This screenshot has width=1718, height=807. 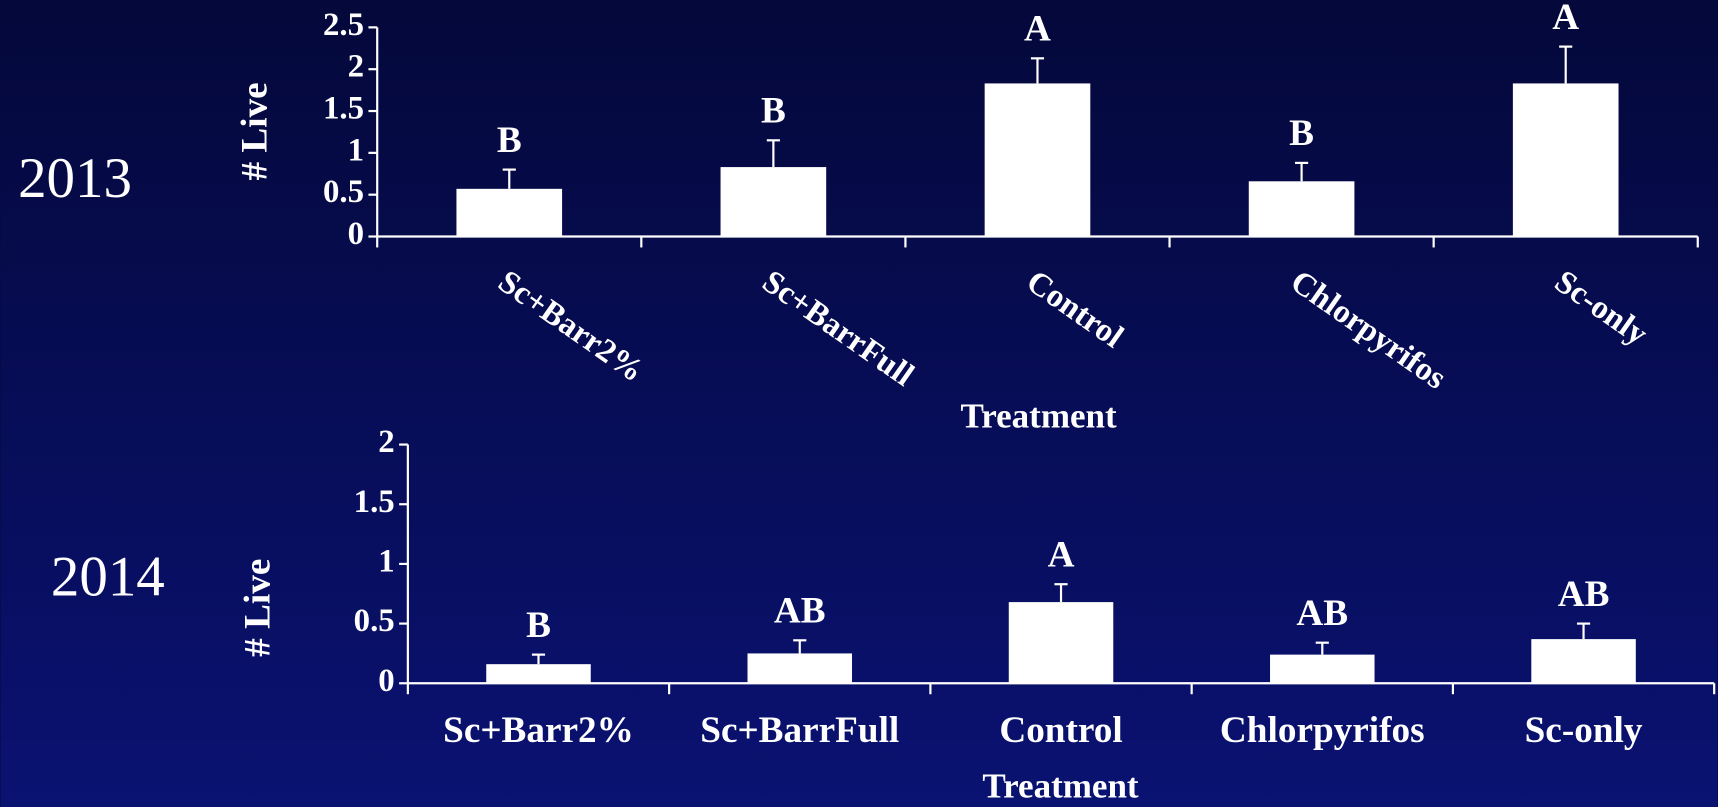 I want to click on y-tick-label: 2.5, so click(x=343, y=25).